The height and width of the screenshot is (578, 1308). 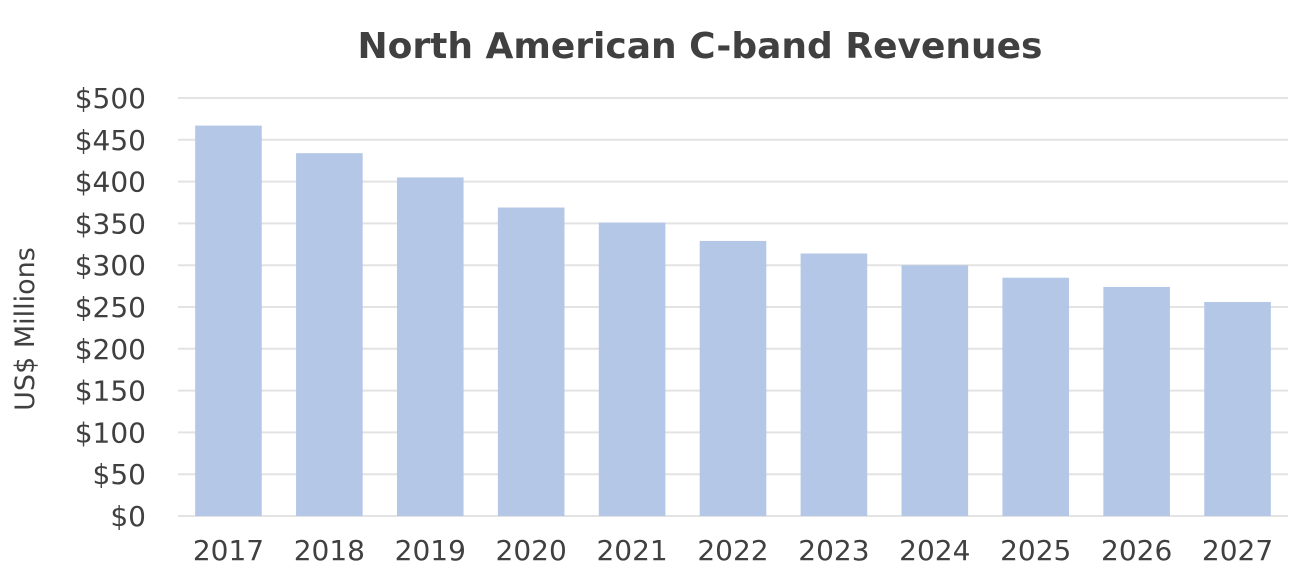 What do you see at coordinates (531, 362) in the screenshot?
I see `bar-2020` at bounding box center [531, 362].